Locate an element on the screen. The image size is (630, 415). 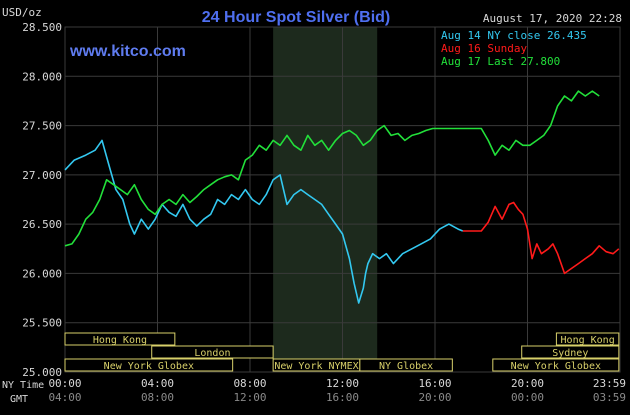
y-tick-label: 27.500 is located at coordinates (42, 126).